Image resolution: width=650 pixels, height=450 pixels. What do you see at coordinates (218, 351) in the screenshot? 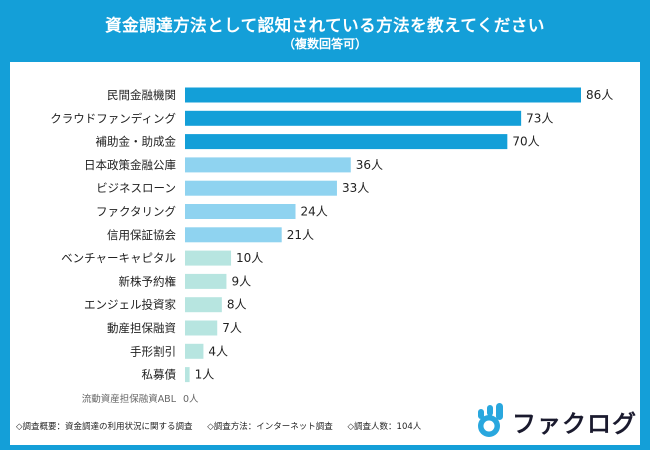
I see `value-label: 4人` at bounding box center [218, 351].